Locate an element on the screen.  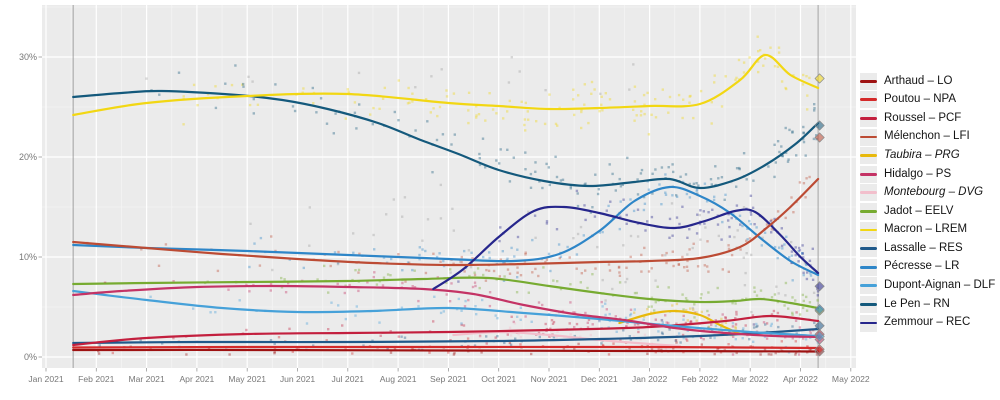
legend-item-lassalle: Lassalle – RES is located at coordinates (927, 248).